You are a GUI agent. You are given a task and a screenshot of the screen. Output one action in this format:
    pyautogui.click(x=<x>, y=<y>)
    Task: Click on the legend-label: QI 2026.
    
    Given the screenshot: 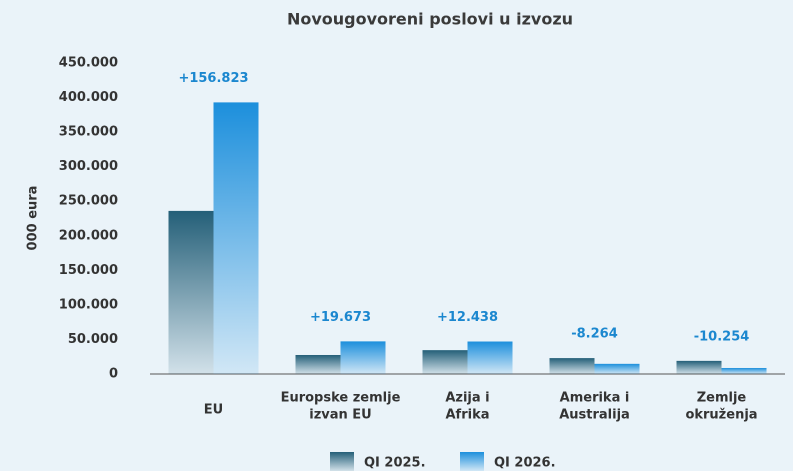 What is the action you would take?
    pyautogui.click(x=525, y=463)
    